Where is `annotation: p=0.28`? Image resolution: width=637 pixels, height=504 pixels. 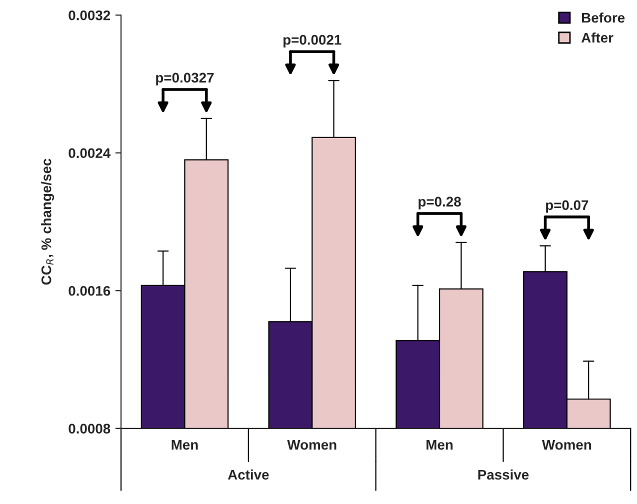 annotation: p=0.28 is located at coordinates (439, 203).